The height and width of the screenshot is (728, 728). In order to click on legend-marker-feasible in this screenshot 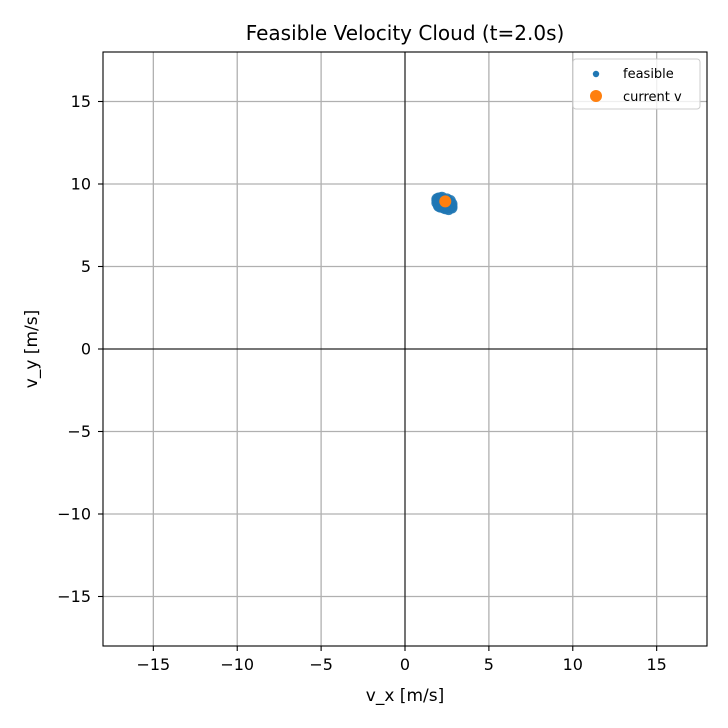, I will do `click(596, 74)`.